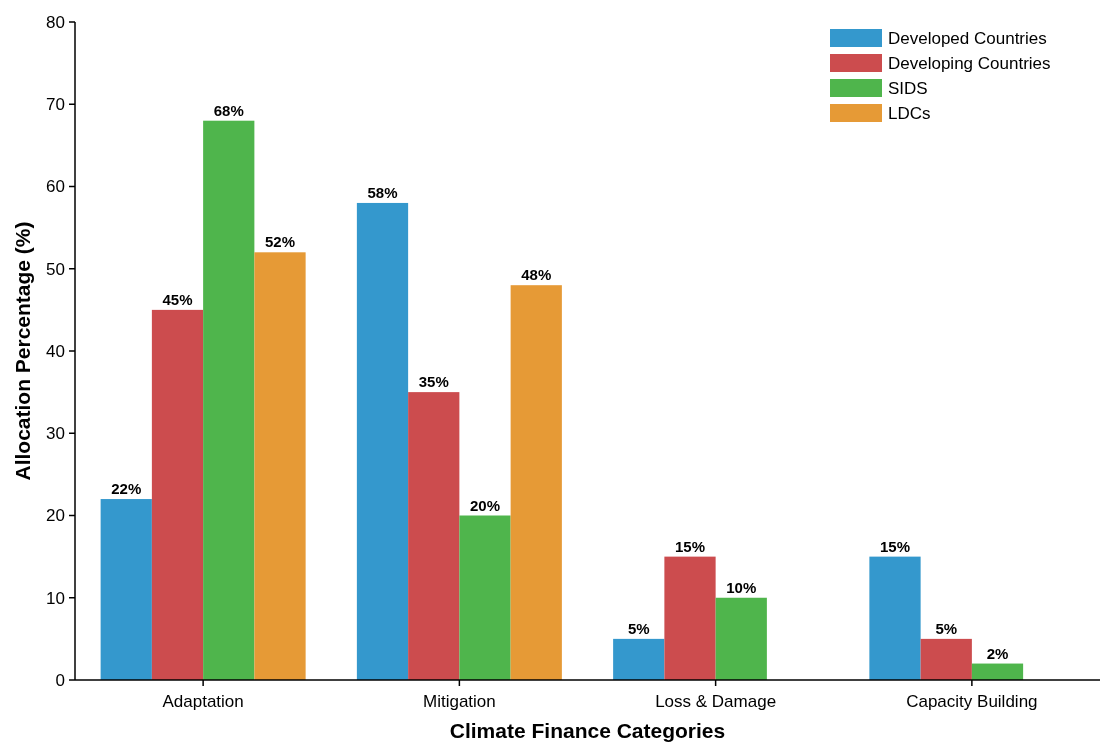 The width and height of the screenshot is (1106, 742). What do you see at coordinates (55, 351) in the screenshot?
I see `y-tick-label: 40` at bounding box center [55, 351].